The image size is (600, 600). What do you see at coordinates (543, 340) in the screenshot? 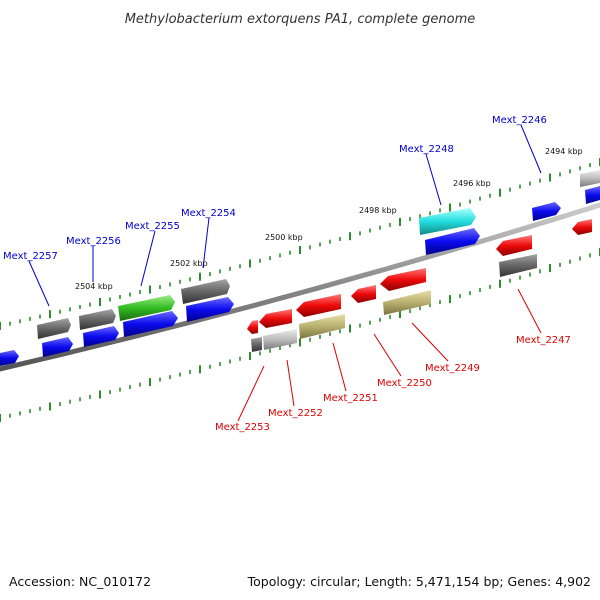
I see `gene-label: Mext_2247` at bounding box center [543, 340].